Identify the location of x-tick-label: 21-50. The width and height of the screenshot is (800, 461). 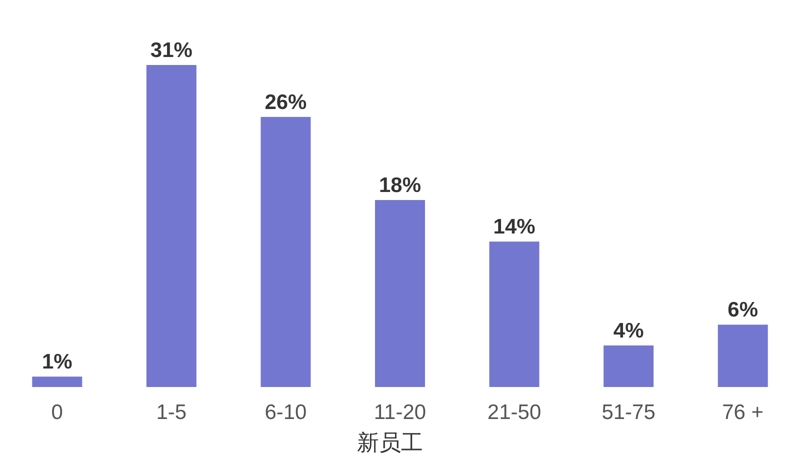
(514, 412).